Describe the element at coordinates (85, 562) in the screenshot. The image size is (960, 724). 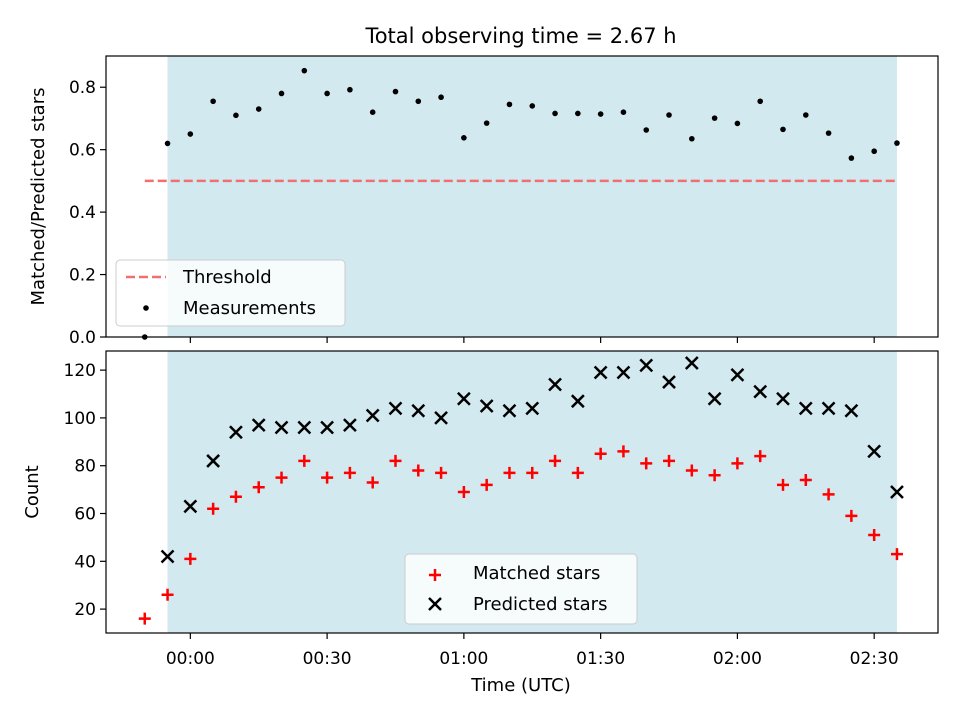
I see `y-tick-label: 40` at that location.